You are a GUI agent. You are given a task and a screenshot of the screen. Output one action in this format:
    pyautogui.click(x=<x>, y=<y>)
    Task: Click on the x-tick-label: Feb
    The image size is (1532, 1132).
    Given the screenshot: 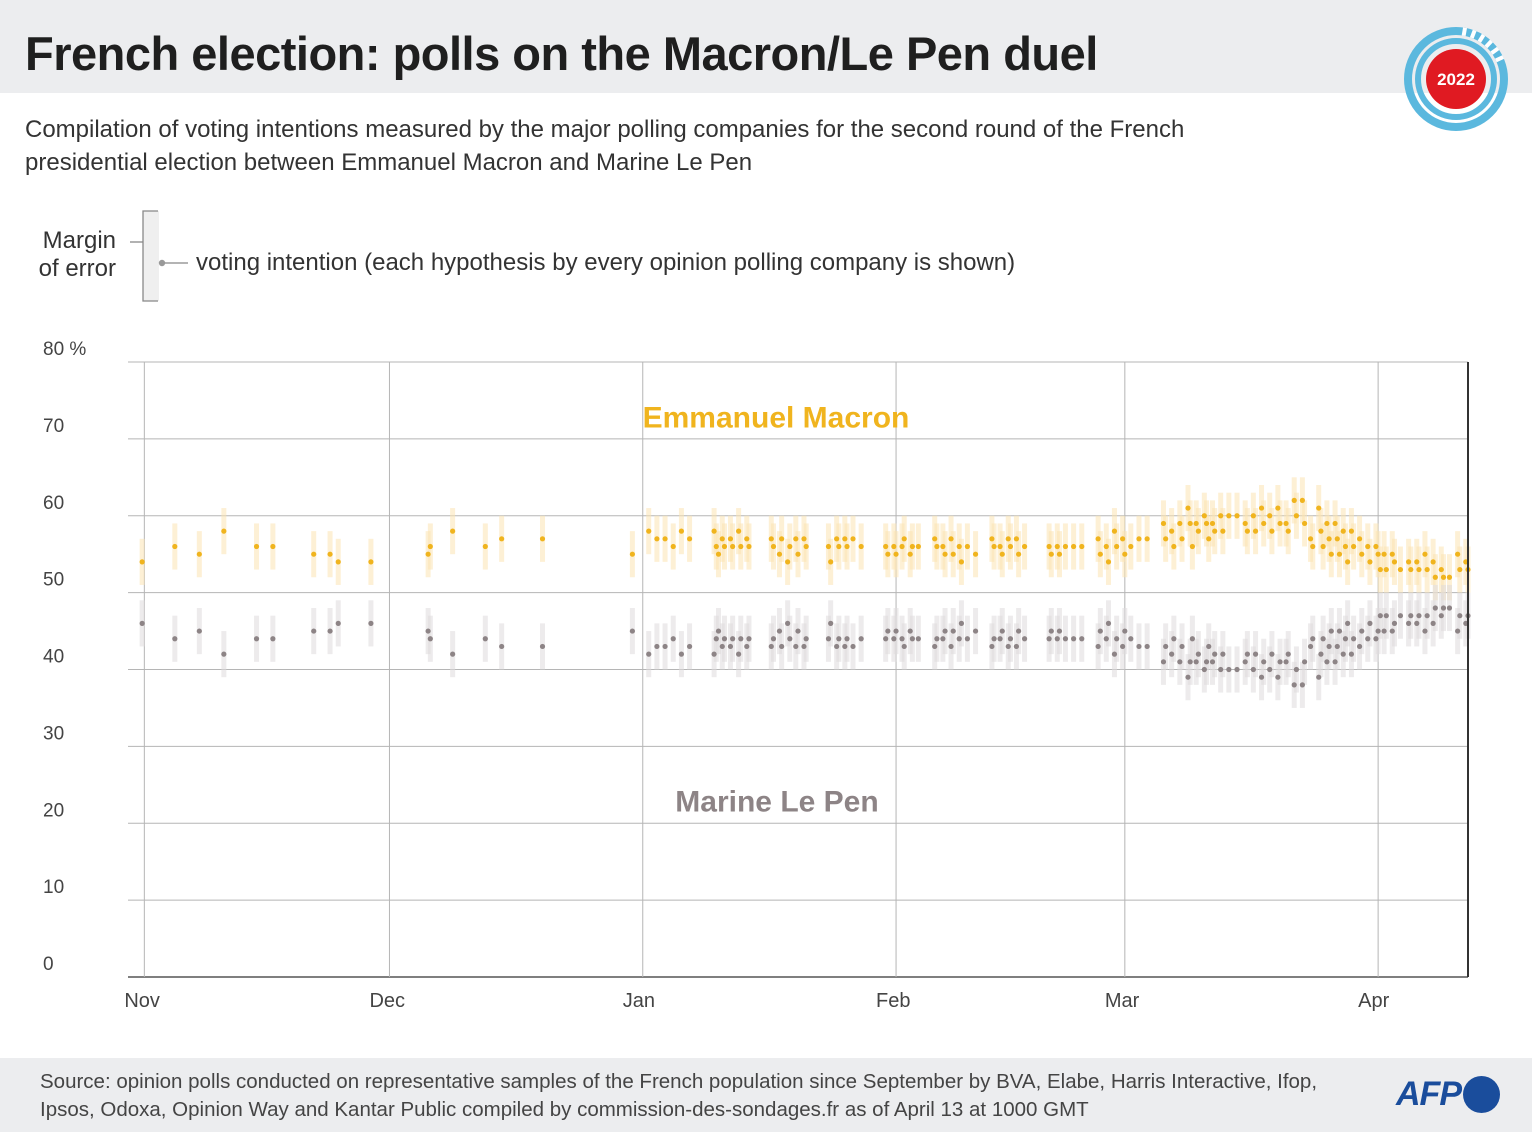 What is the action you would take?
    pyautogui.click(x=893, y=1001)
    